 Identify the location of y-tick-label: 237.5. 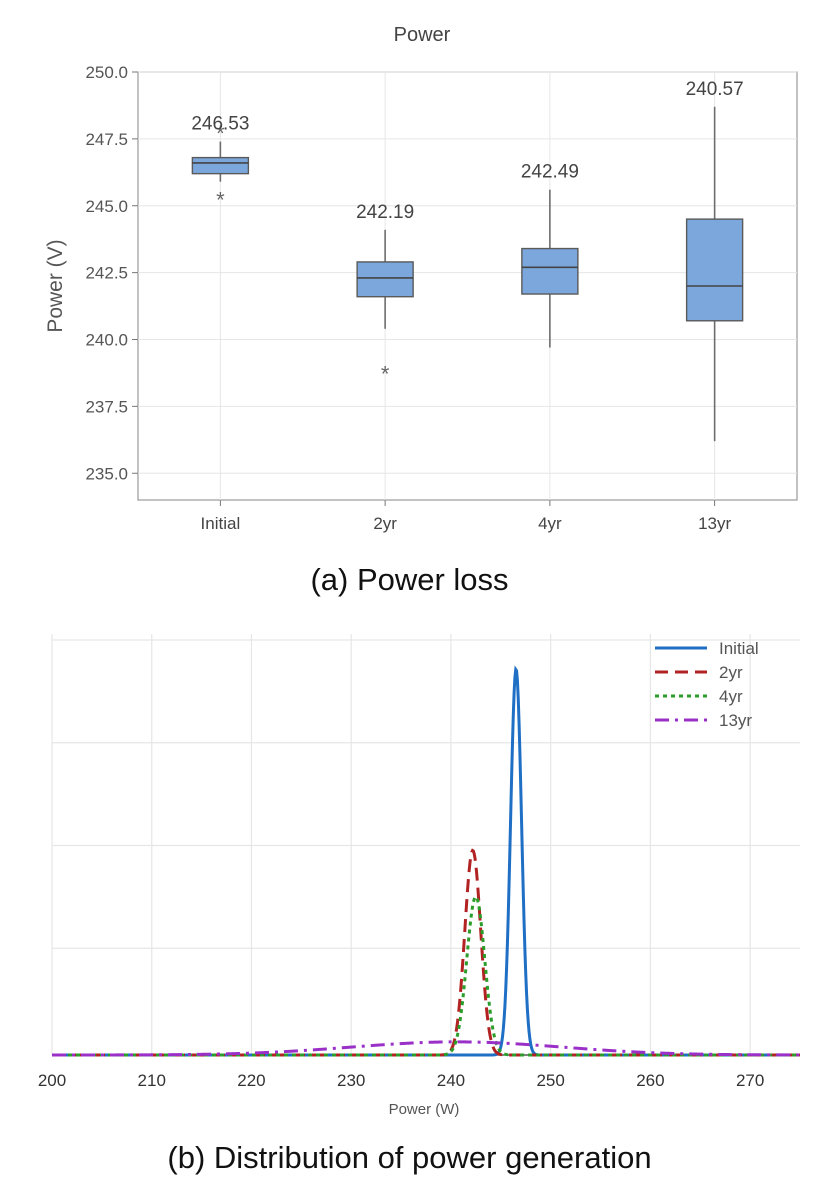
(106, 406).